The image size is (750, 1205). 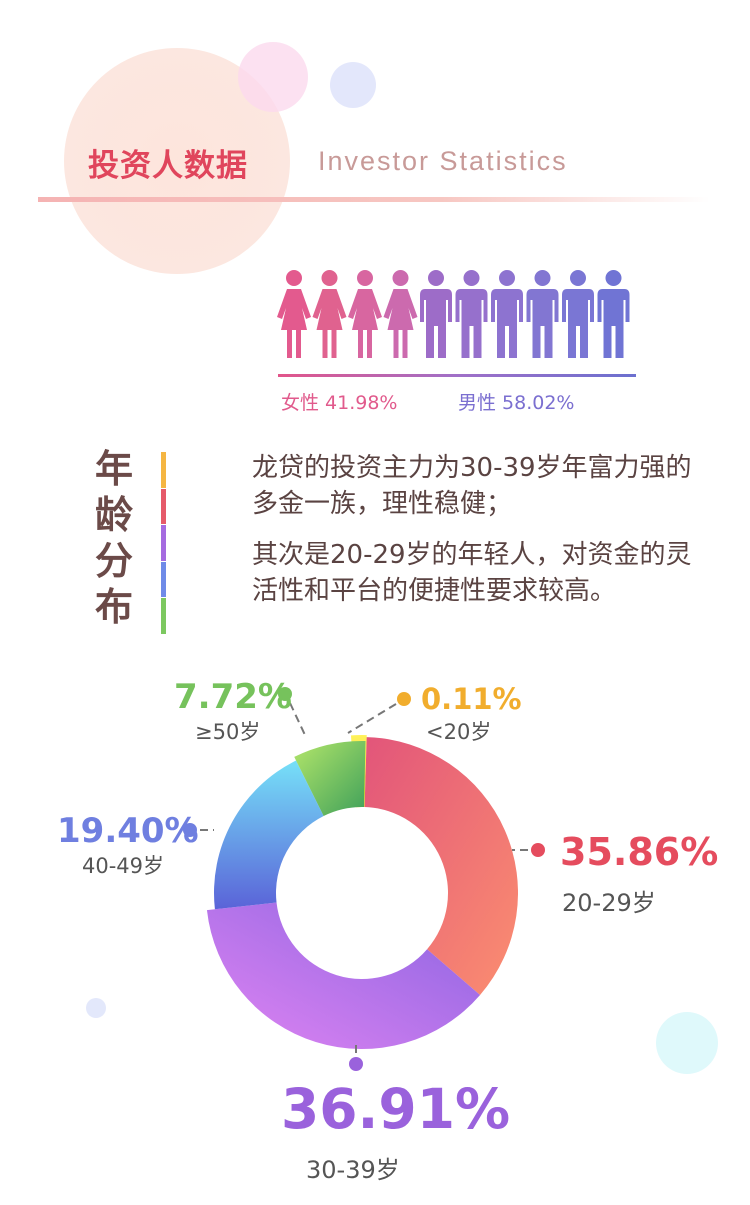 I want to click on page-subtitle-english: Investor Statistics, so click(x=443, y=161).